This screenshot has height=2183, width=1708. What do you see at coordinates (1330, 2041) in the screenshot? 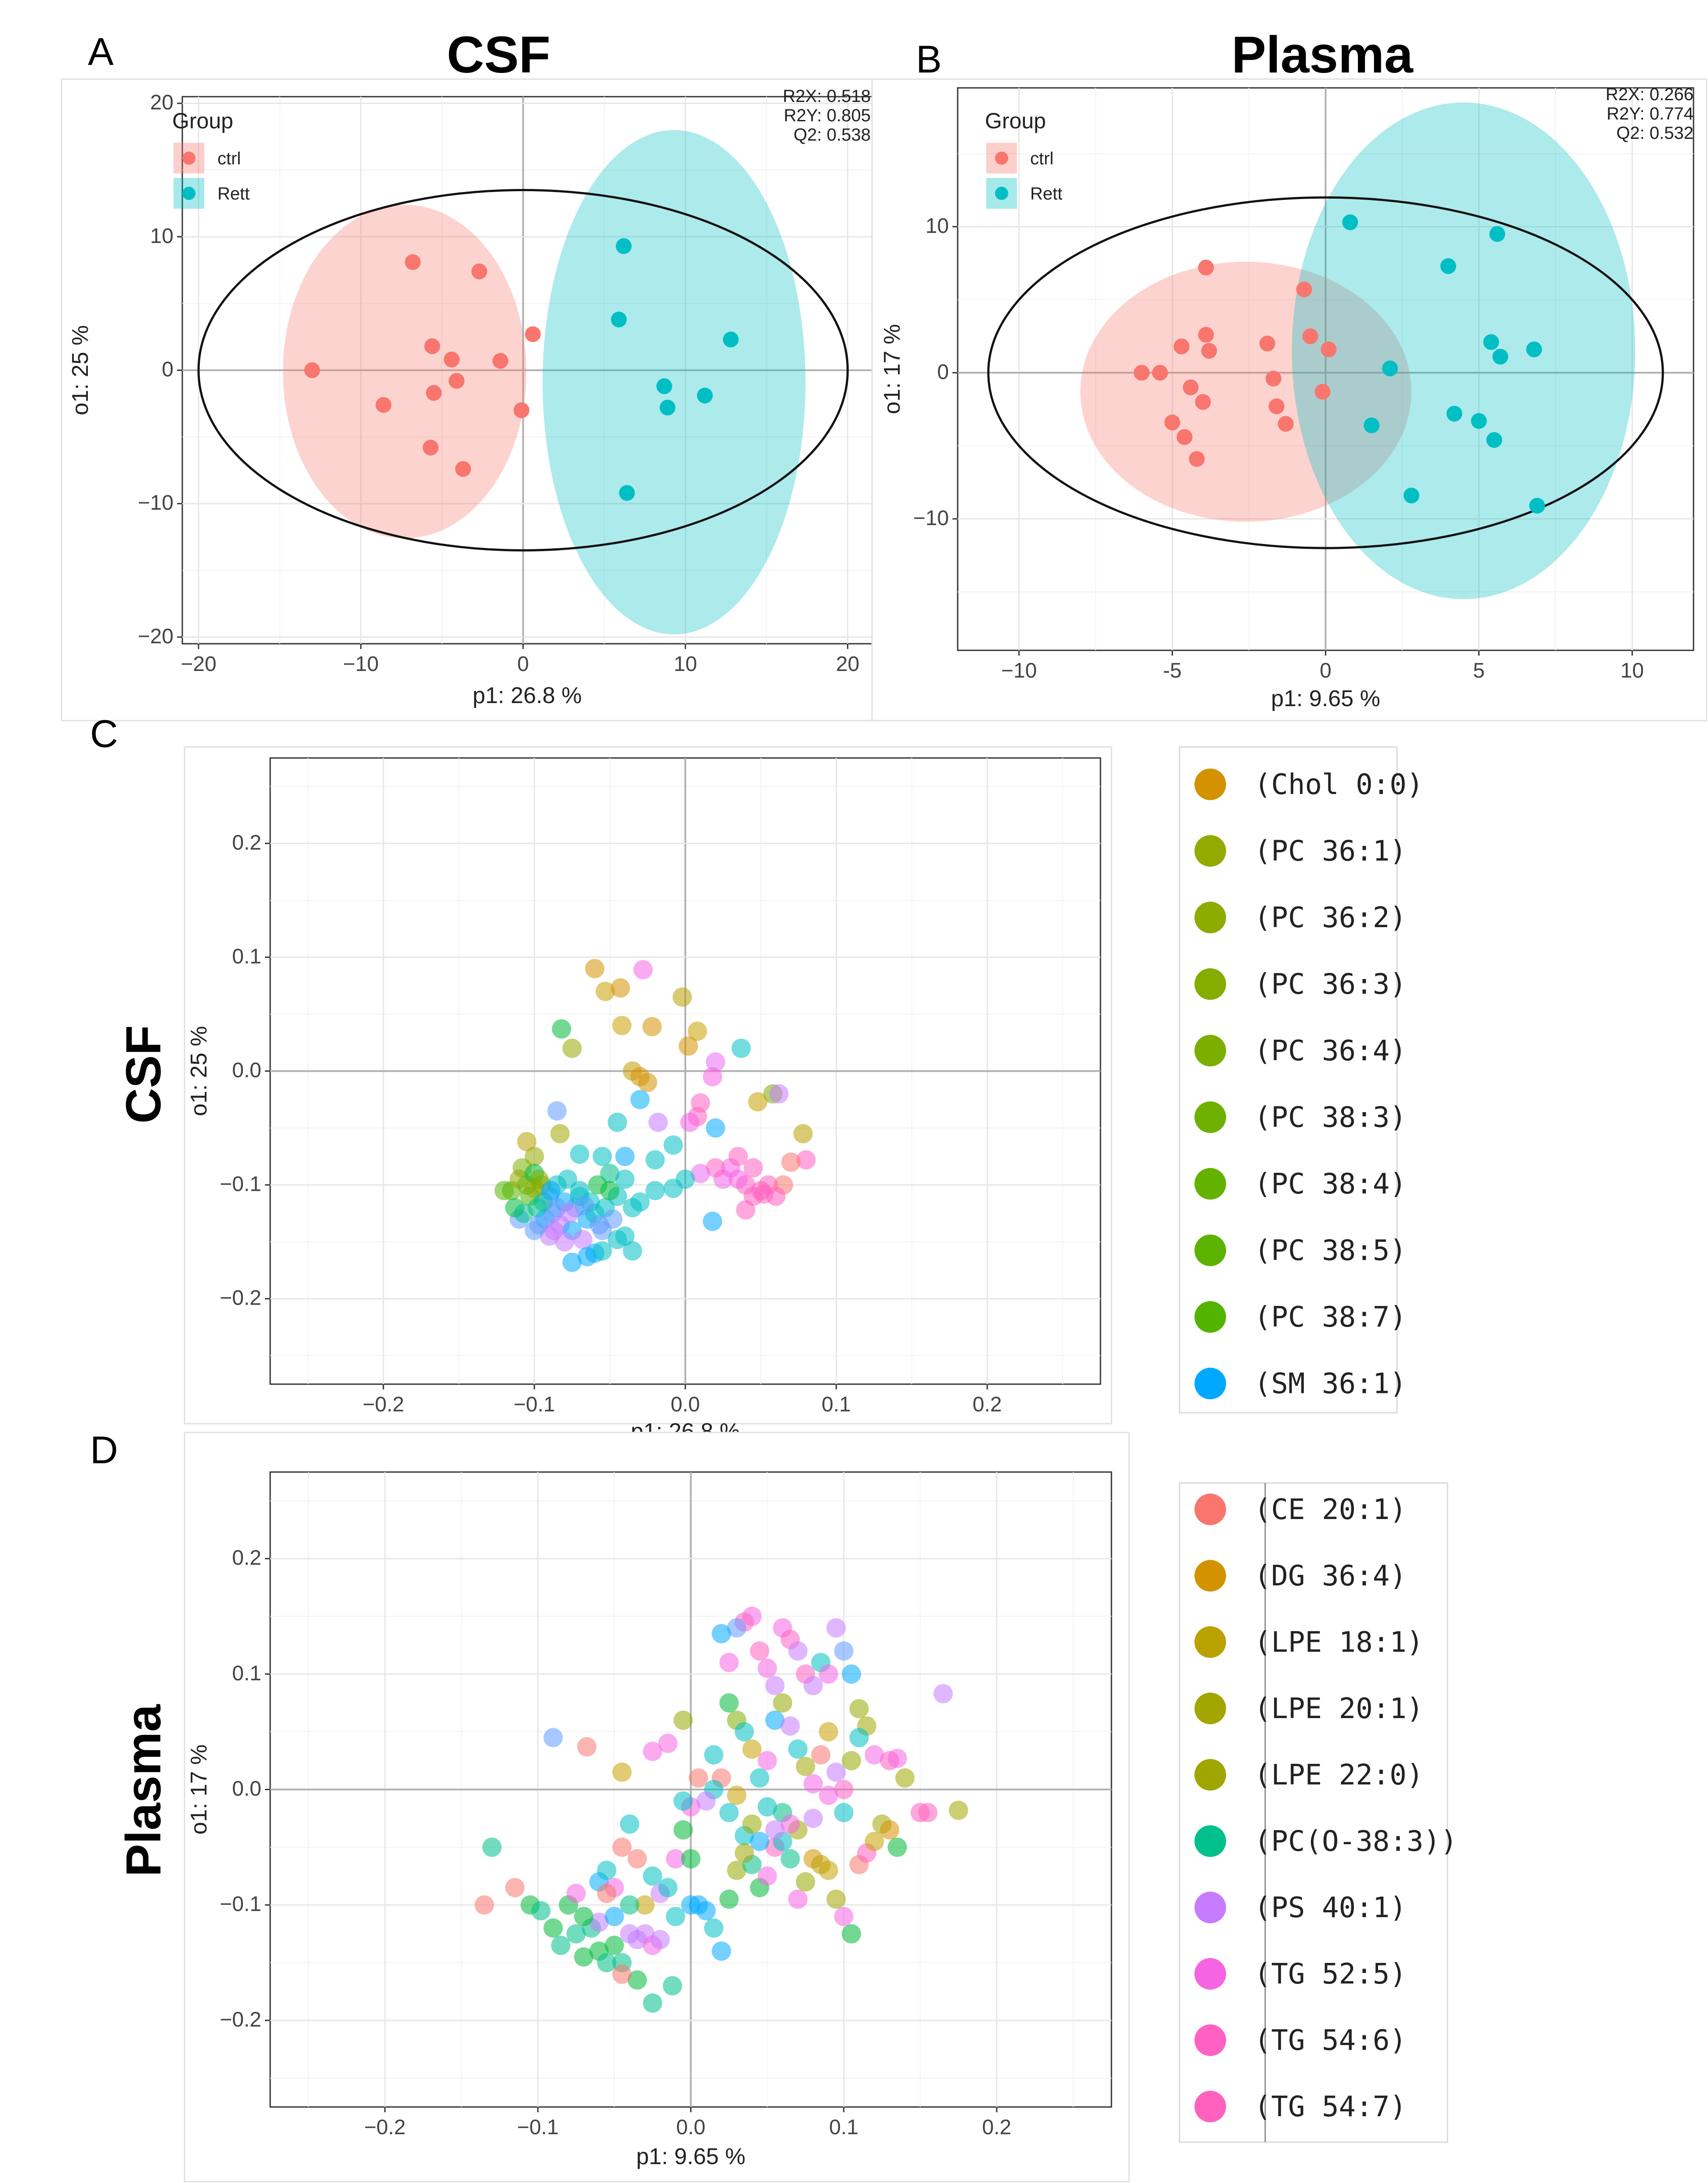
I see `legend-label: (TG 54:6)` at bounding box center [1330, 2041].